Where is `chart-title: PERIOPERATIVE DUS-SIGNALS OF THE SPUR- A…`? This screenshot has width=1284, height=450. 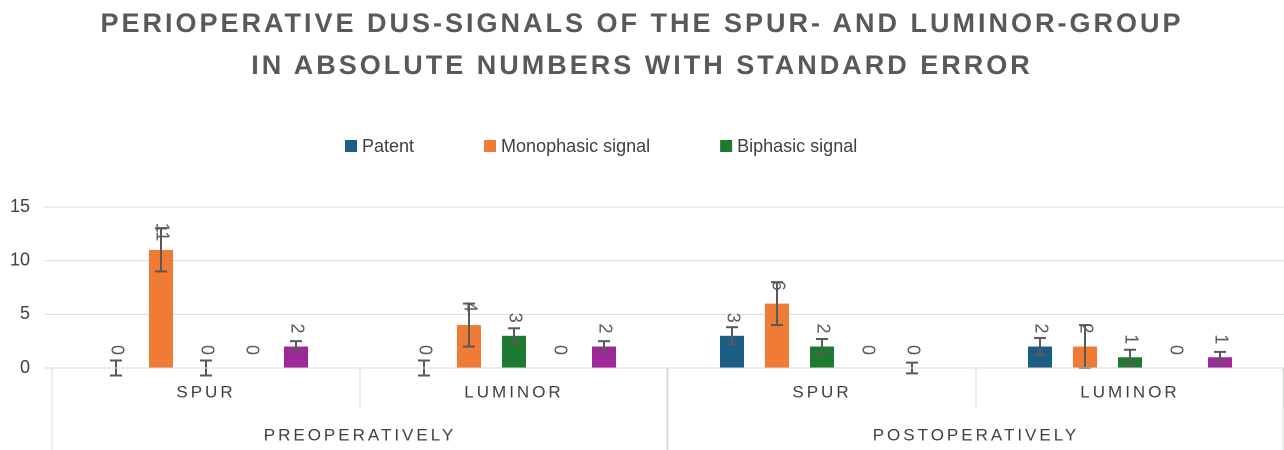 chart-title: PERIOPERATIVE DUS-SIGNALS OF THE SPUR- A… is located at coordinates (642, 44).